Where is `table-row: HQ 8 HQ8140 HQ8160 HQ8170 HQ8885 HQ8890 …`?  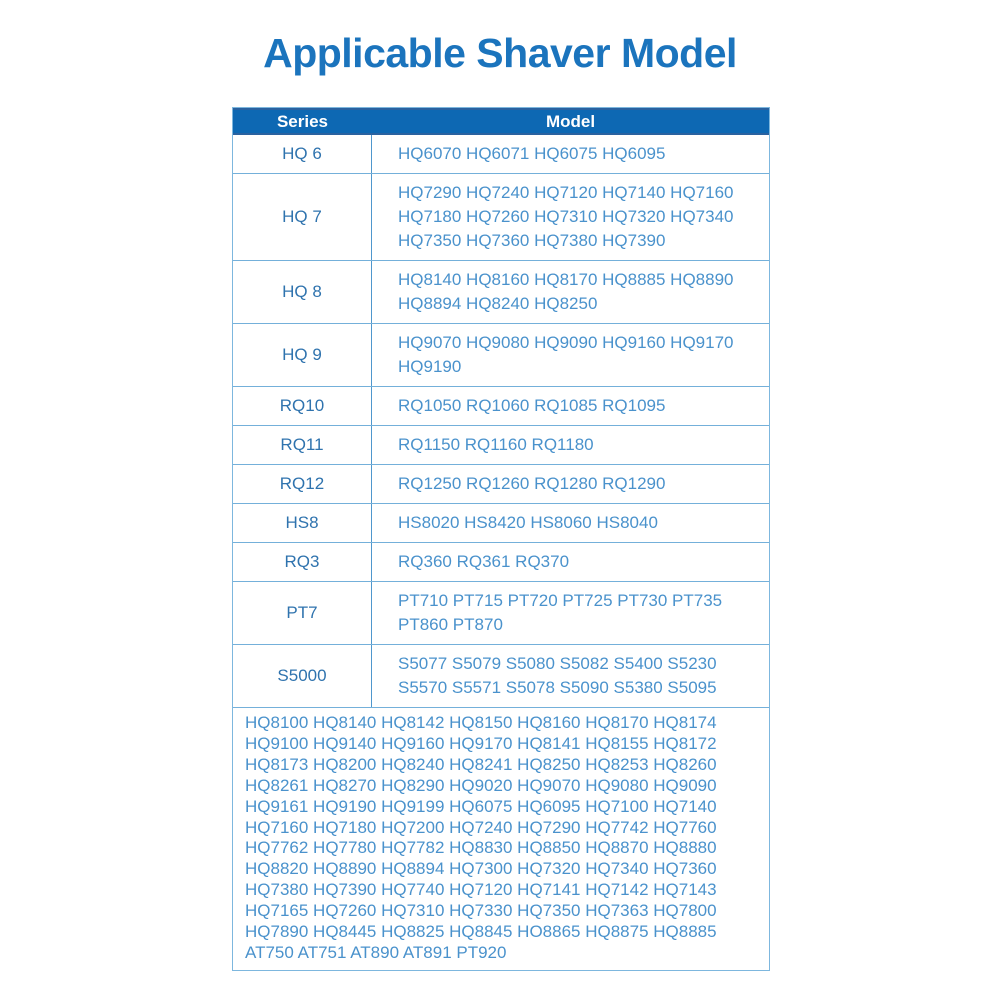 table-row: HQ 8 HQ8140 HQ8160 HQ8170 HQ8885 HQ8890 … is located at coordinates (501, 292).